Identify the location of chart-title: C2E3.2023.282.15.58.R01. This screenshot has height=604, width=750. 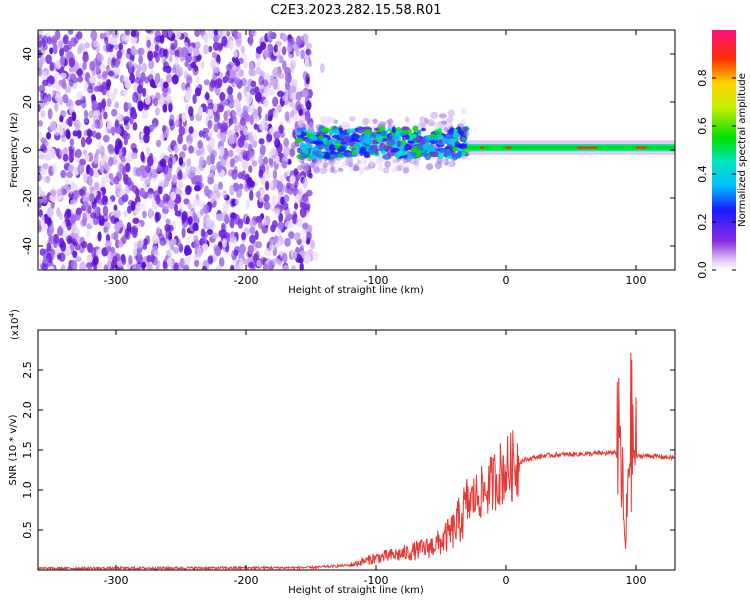
(355, 10).